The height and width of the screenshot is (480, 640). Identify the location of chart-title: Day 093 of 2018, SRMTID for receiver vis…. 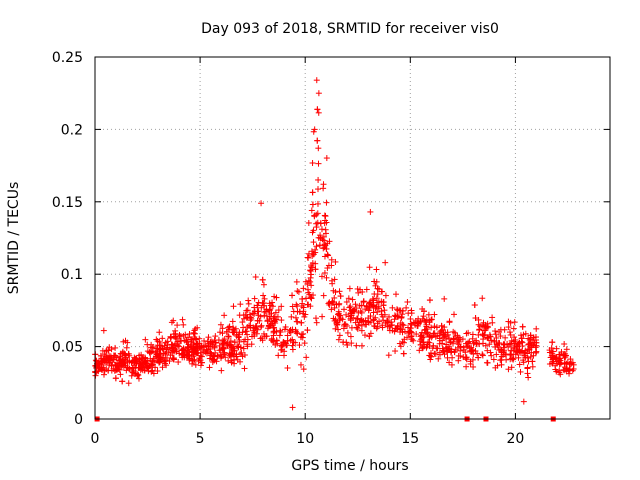
(350, 29).